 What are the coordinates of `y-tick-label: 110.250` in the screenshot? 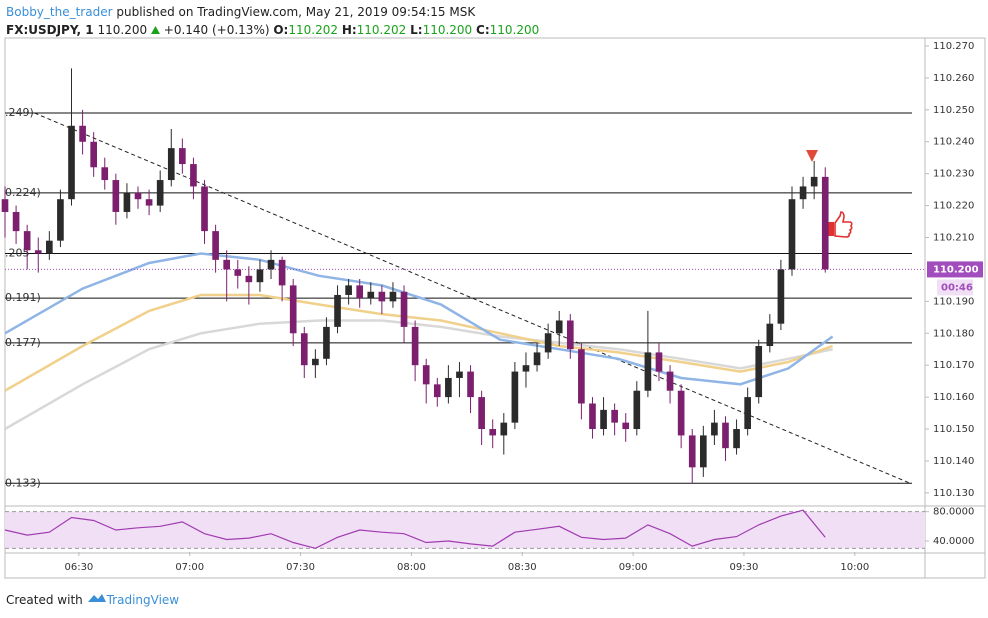 It's located at (953, 110).